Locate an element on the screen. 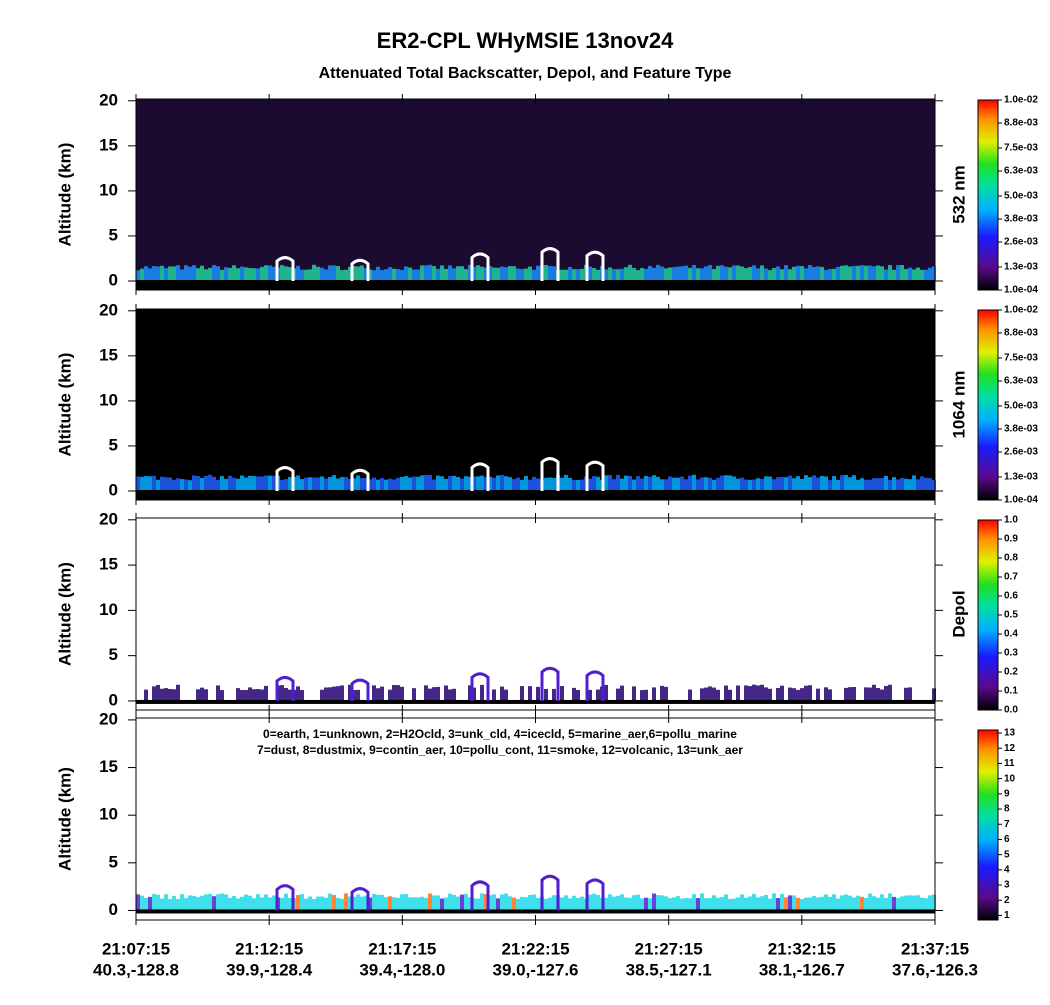  x-tick-sublabel: 39.4,-128.0 is located at coordinates (402, 969).